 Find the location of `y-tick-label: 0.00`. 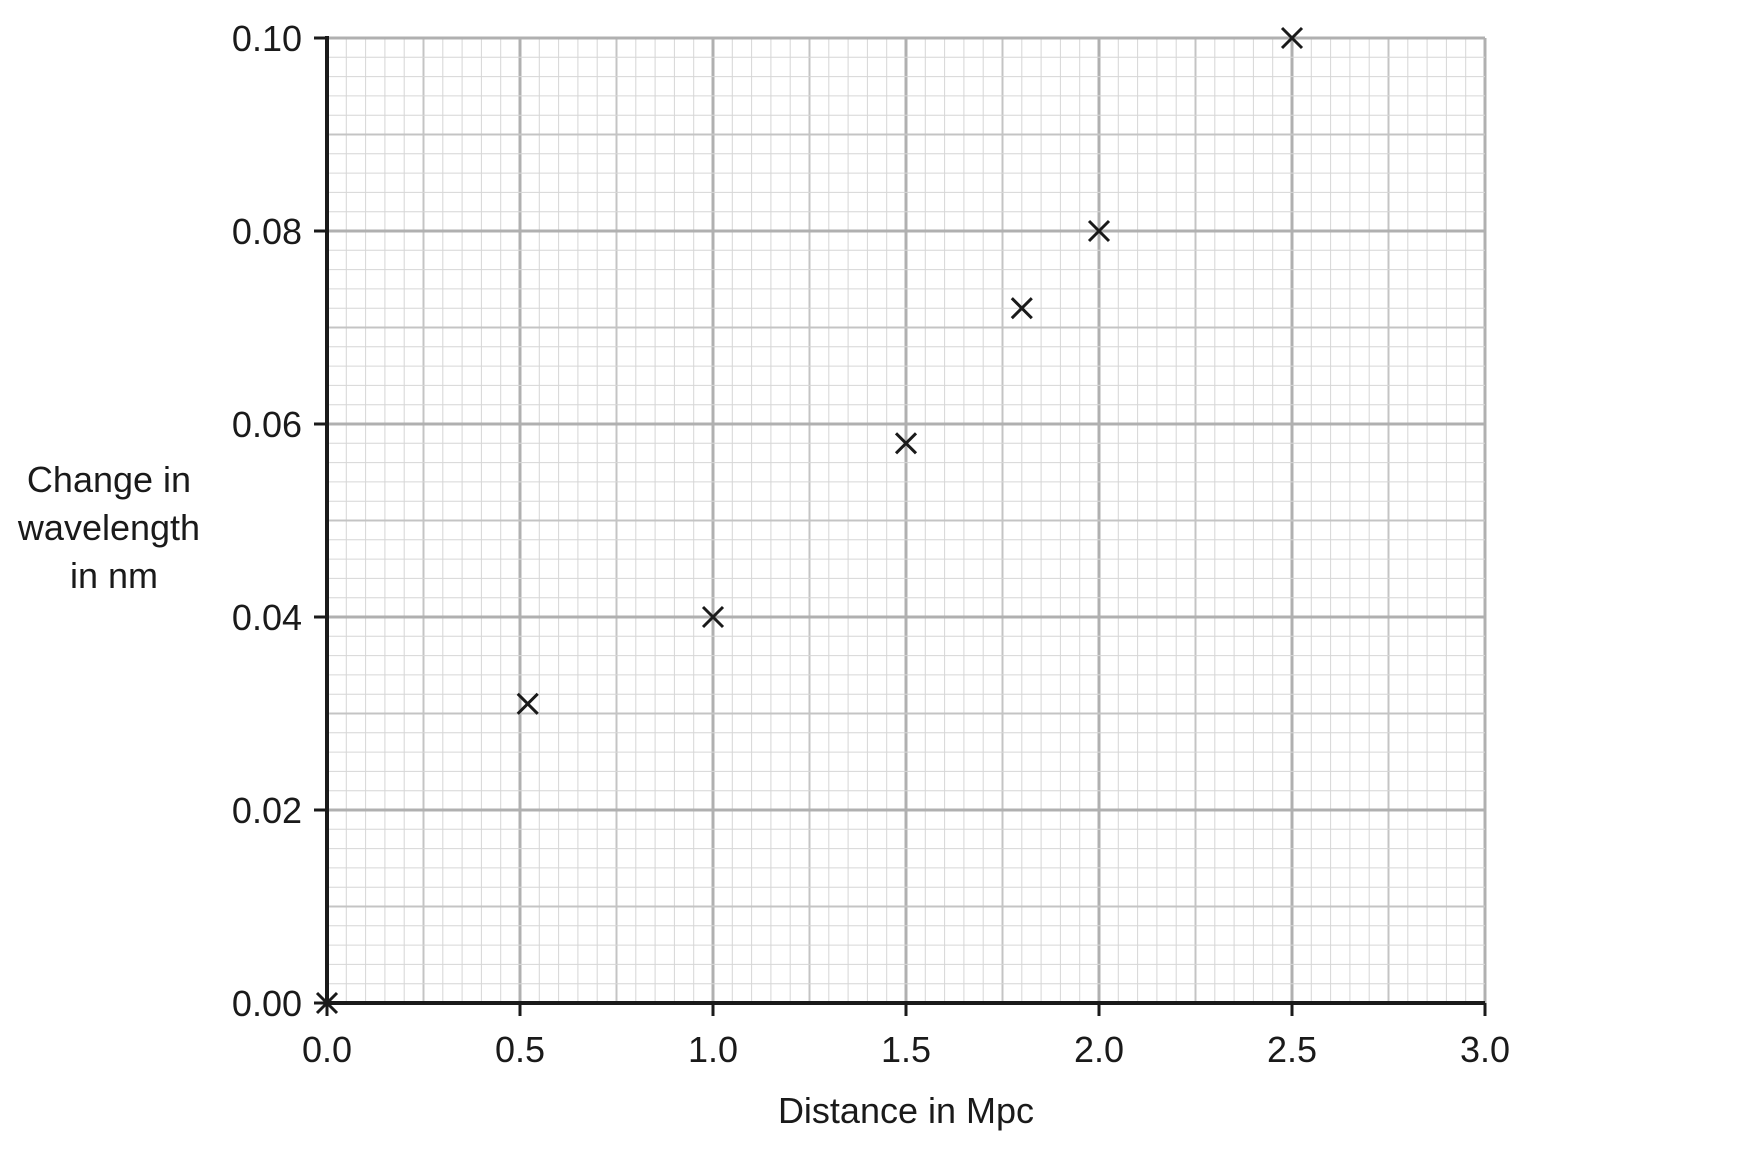

y-tick-label: 0.00 is located at coordinates (267, 1003).